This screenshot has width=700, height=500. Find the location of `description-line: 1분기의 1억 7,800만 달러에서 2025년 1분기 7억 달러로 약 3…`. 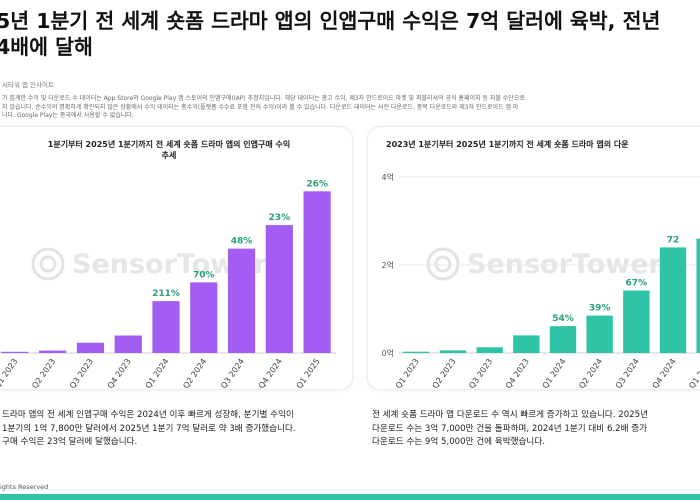

description-line: 1분기의 1억 7,800만 달러에서 2025년 1분기 7억 달러로 약 3… is located at coordinates (149, 428).